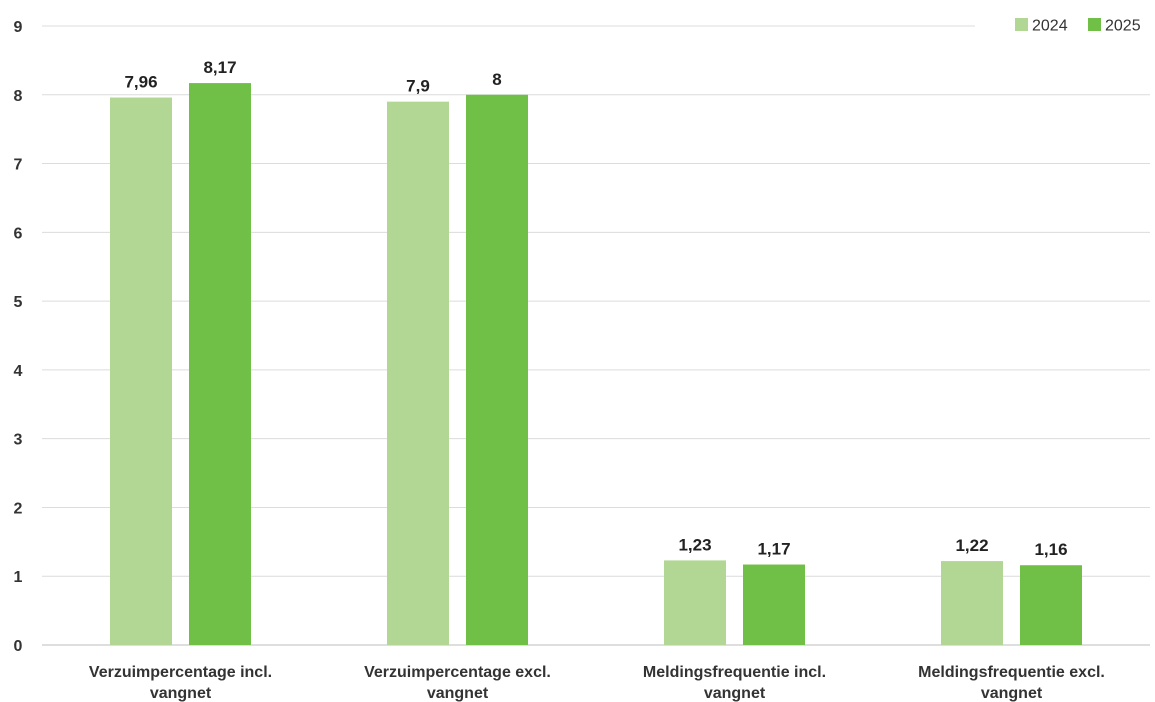  I want to click on y-tick-label-0: 0, so click(18, 646).